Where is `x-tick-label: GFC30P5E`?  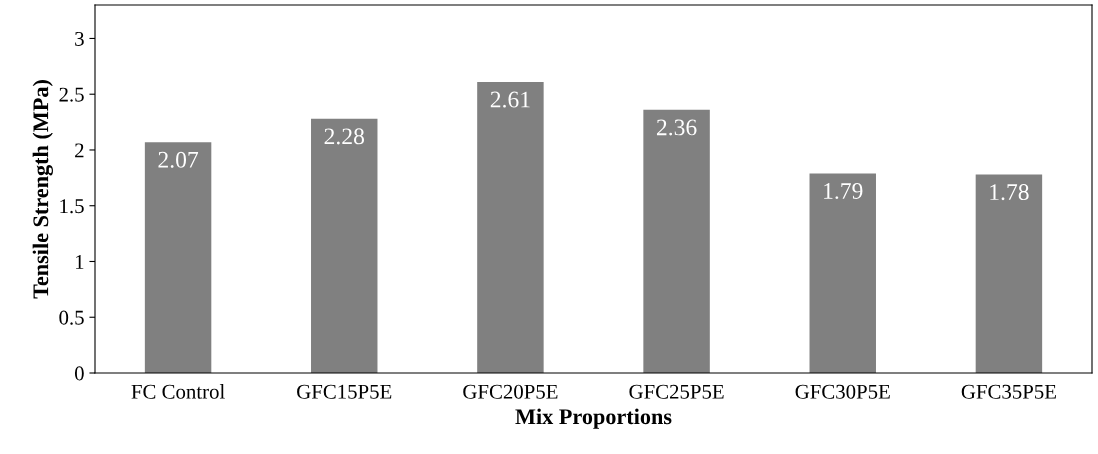
x-tick-label: GFC30P5E is located at coordinates (842, 391).